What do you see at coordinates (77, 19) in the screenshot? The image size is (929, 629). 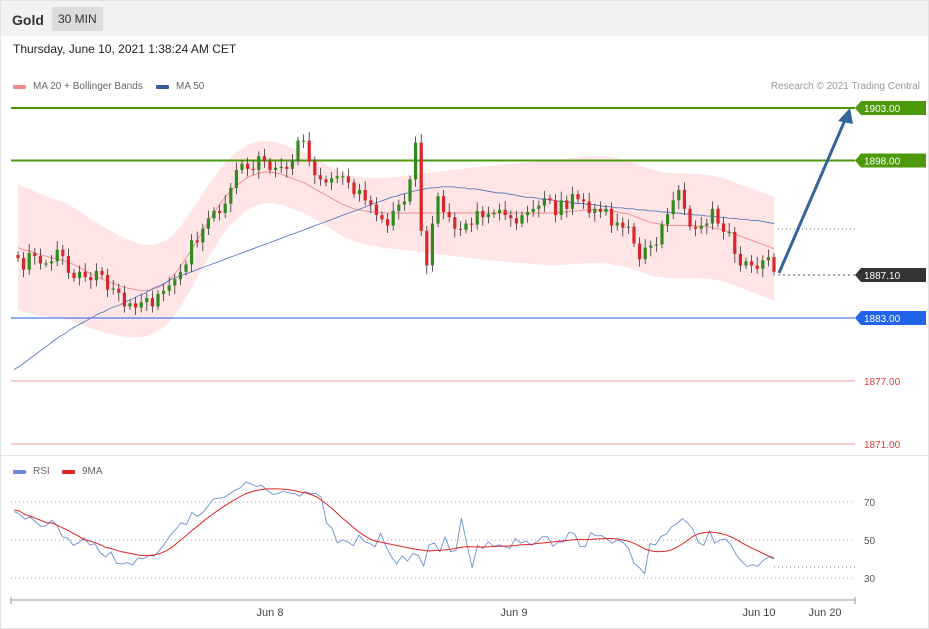 I see `timeframe-button: 30 MIN` at bounding box center [77, 19].